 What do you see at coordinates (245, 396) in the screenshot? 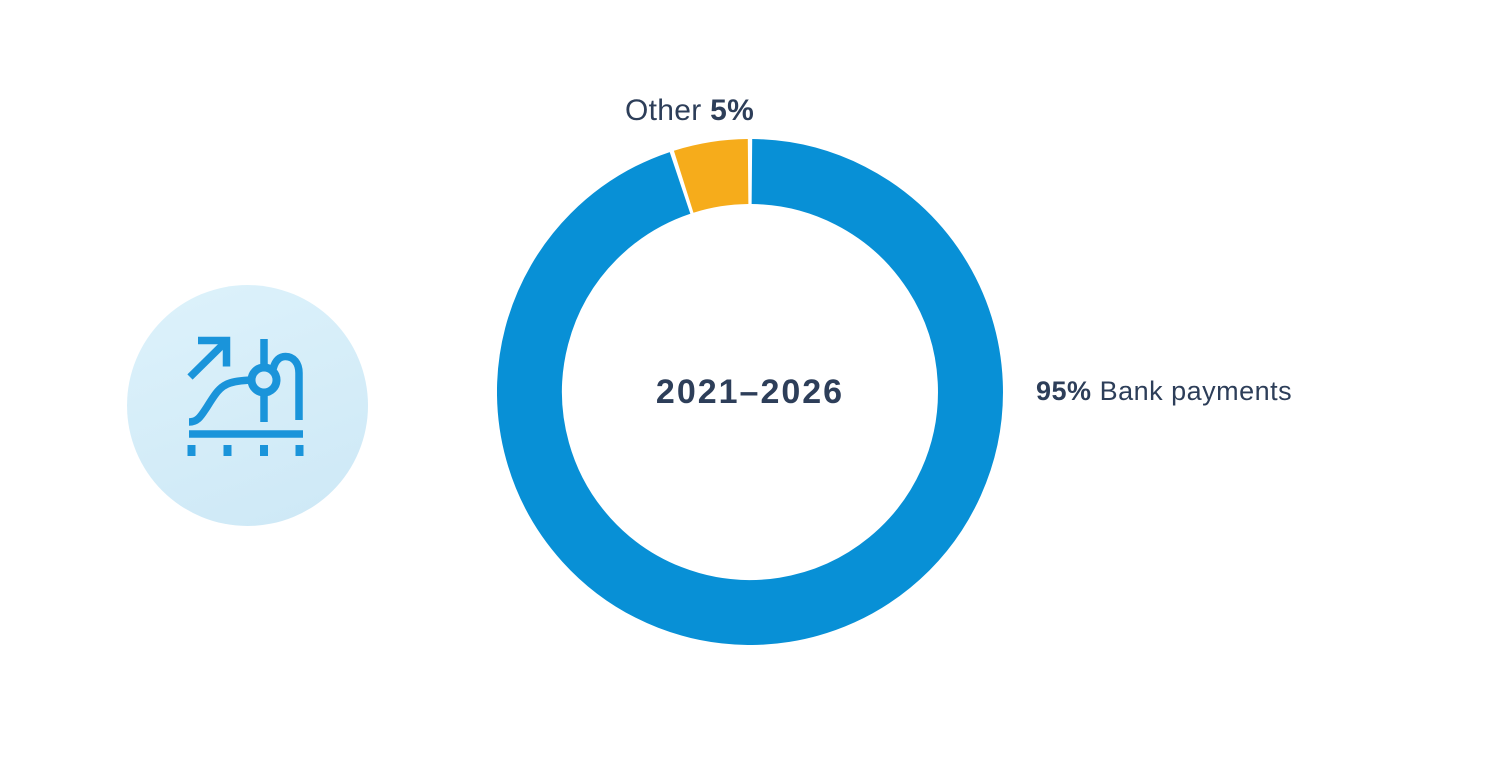
I see `growth-chart-icon-glyph` at bounding box center [245, 396].